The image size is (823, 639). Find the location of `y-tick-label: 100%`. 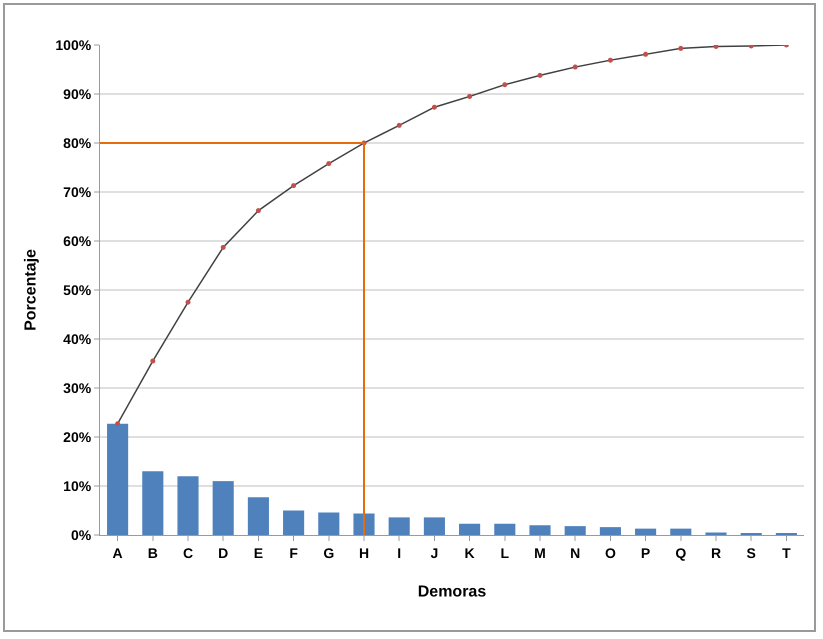

y-tick-label: 100% is located at coordinates (73, 44).